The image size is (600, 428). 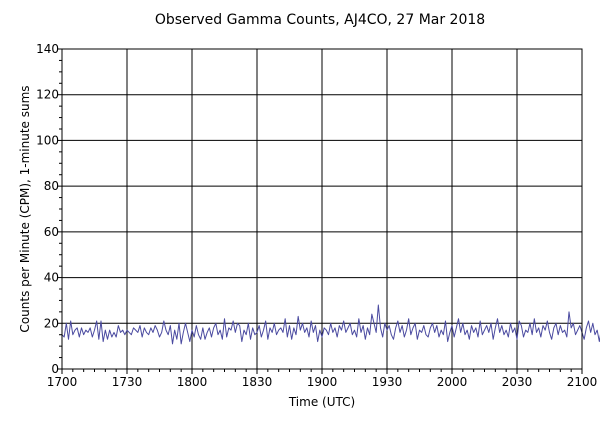 I want to click on x-axis-label: Time (UTC), so click(x=321, y=402).